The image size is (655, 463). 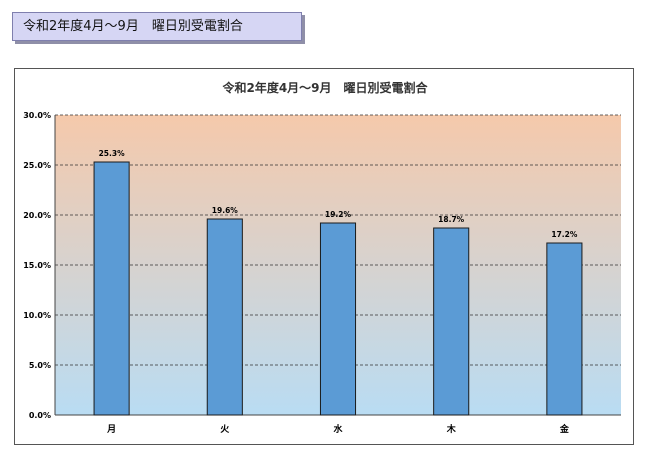 I want to click on x-tick-label: 月, so click(x=111, y=429).